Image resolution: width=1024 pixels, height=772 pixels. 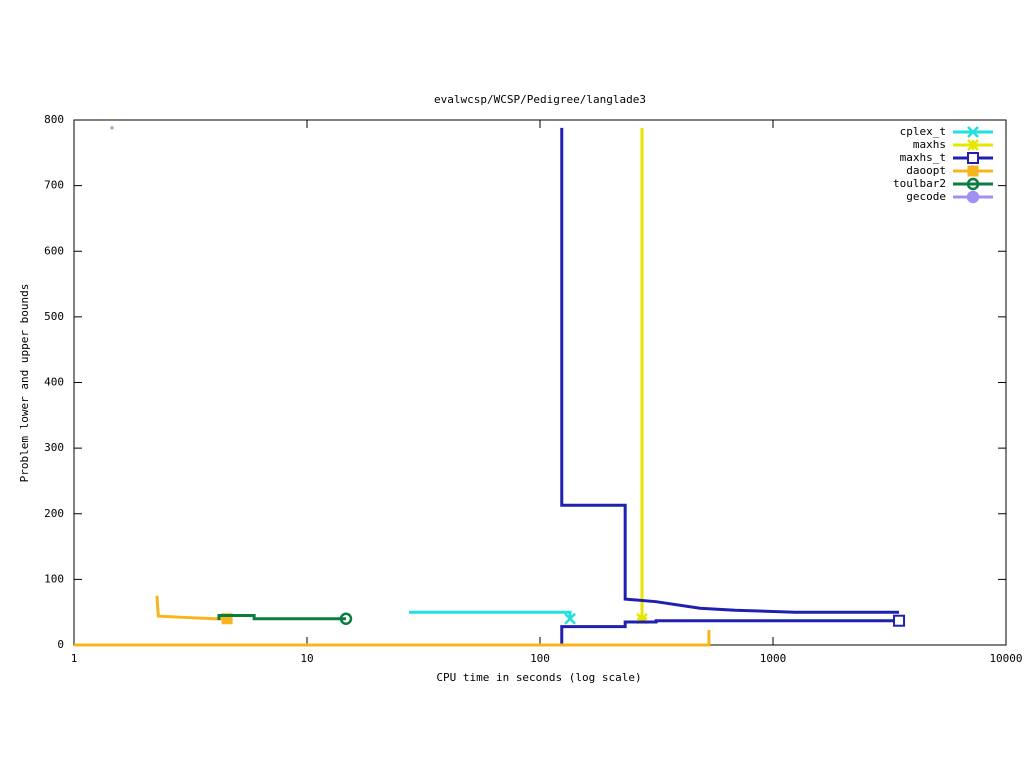 I want to click on y-tick-label: 200, so click(x=54, y=513).